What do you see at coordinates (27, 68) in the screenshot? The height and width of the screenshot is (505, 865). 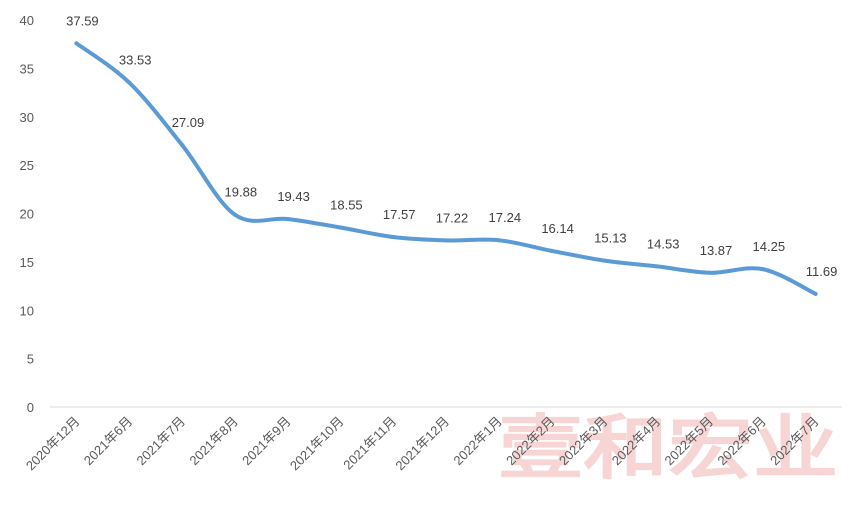 I see `y-tick-label: 35` at bounding box center [27, 68].